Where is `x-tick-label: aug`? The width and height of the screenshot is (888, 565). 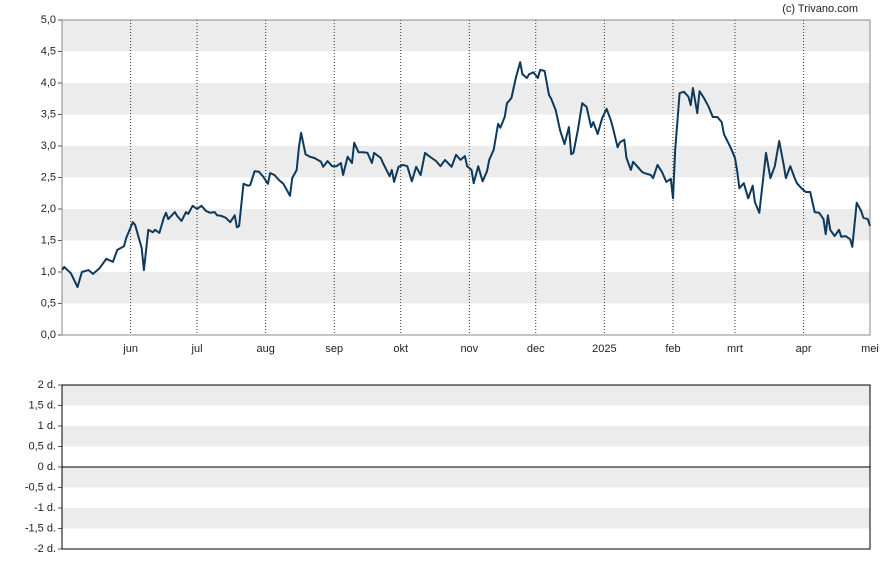 x-tick-label: aug is located at coordinates (265, 349).